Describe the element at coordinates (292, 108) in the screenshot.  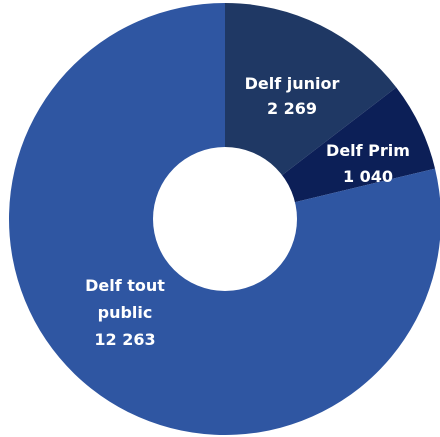
I see `slice-value-delf-junior: 2 269` at that location.